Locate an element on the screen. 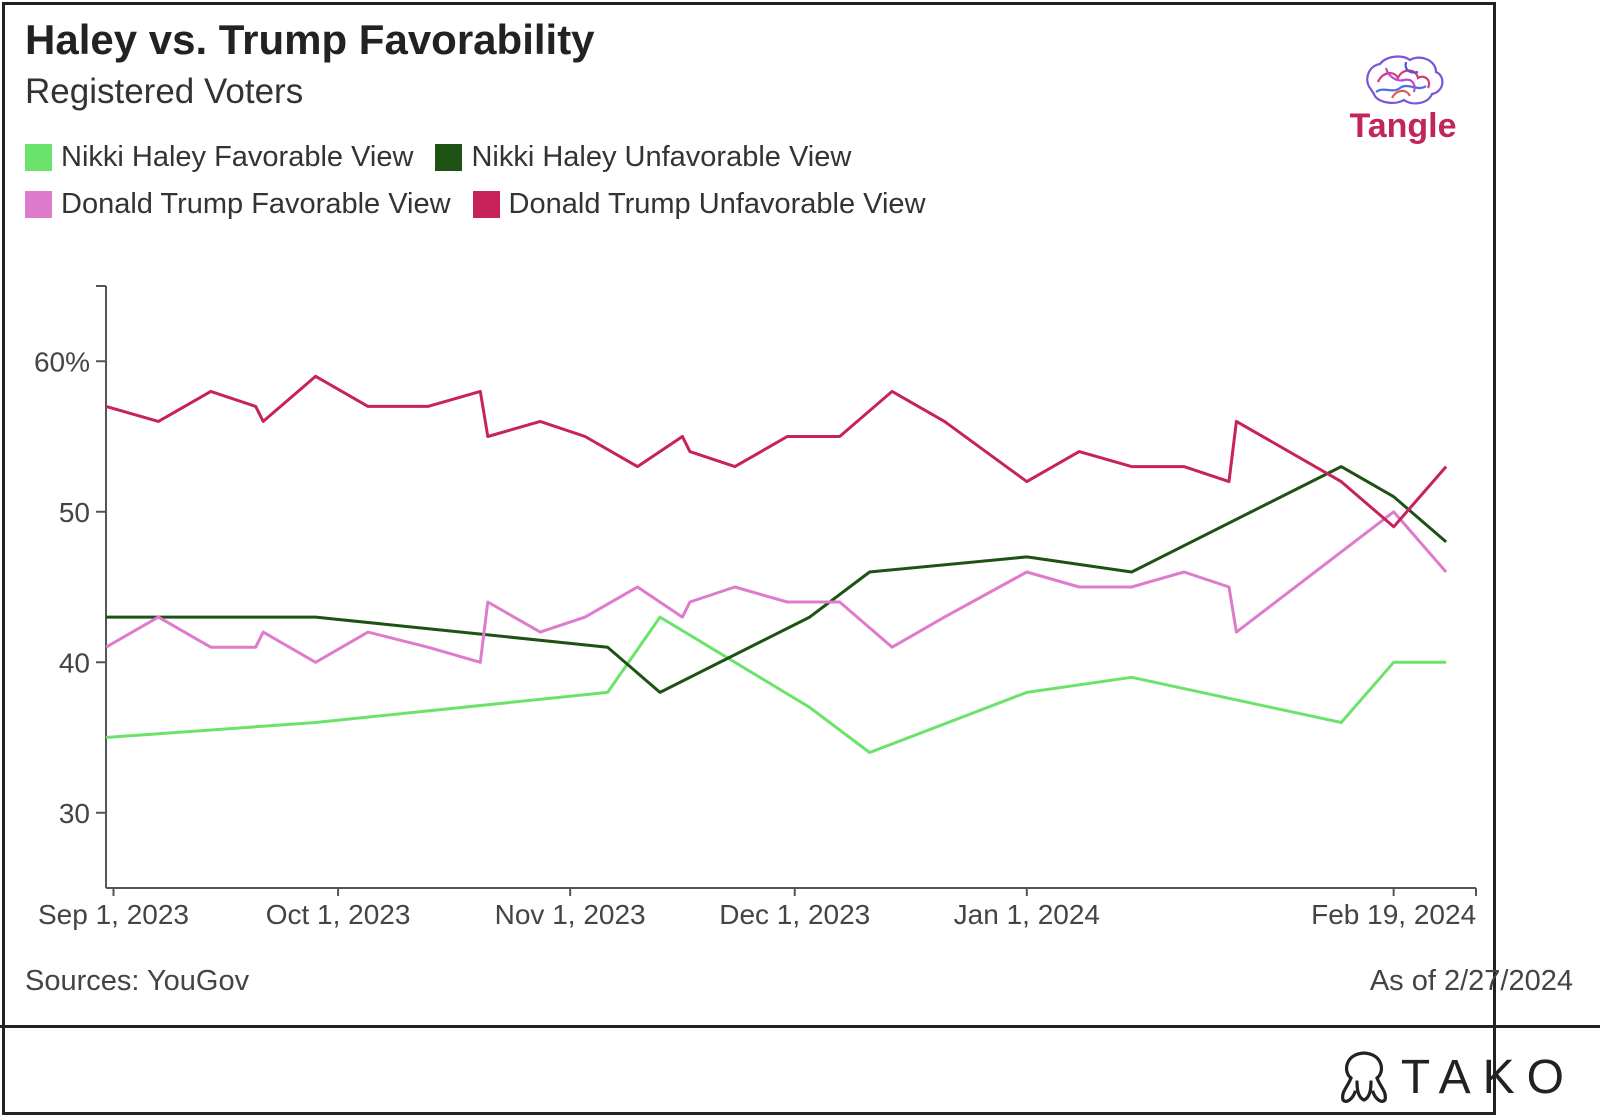 The image size is (1600, 1119). y-tick-label: 30 is located at coordinates (74, 813).